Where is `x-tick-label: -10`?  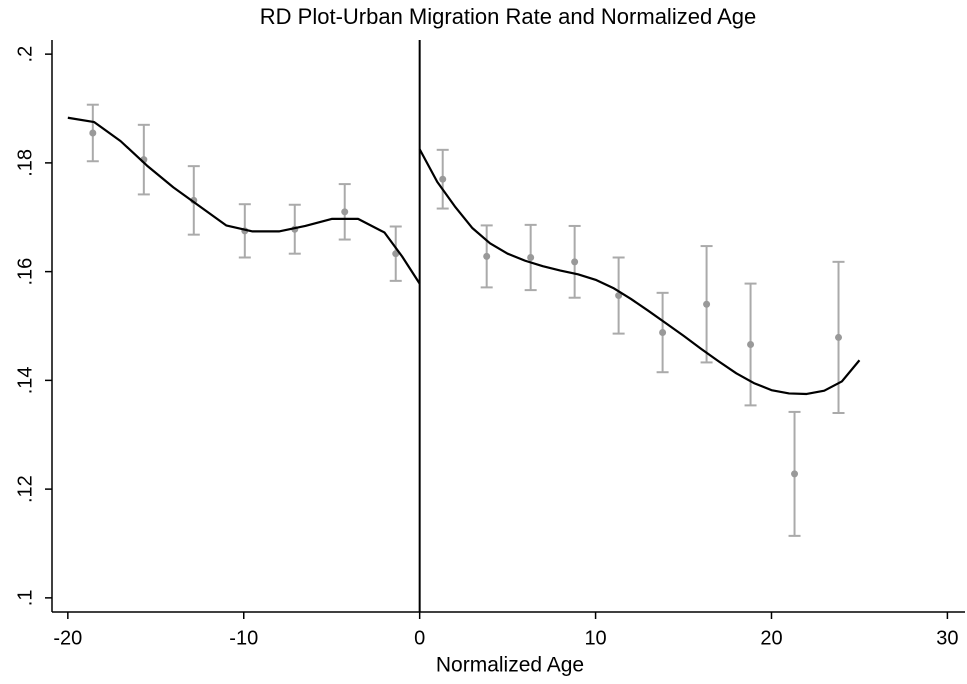 x-tick-label: -10 is located at coordinates (243, 638).